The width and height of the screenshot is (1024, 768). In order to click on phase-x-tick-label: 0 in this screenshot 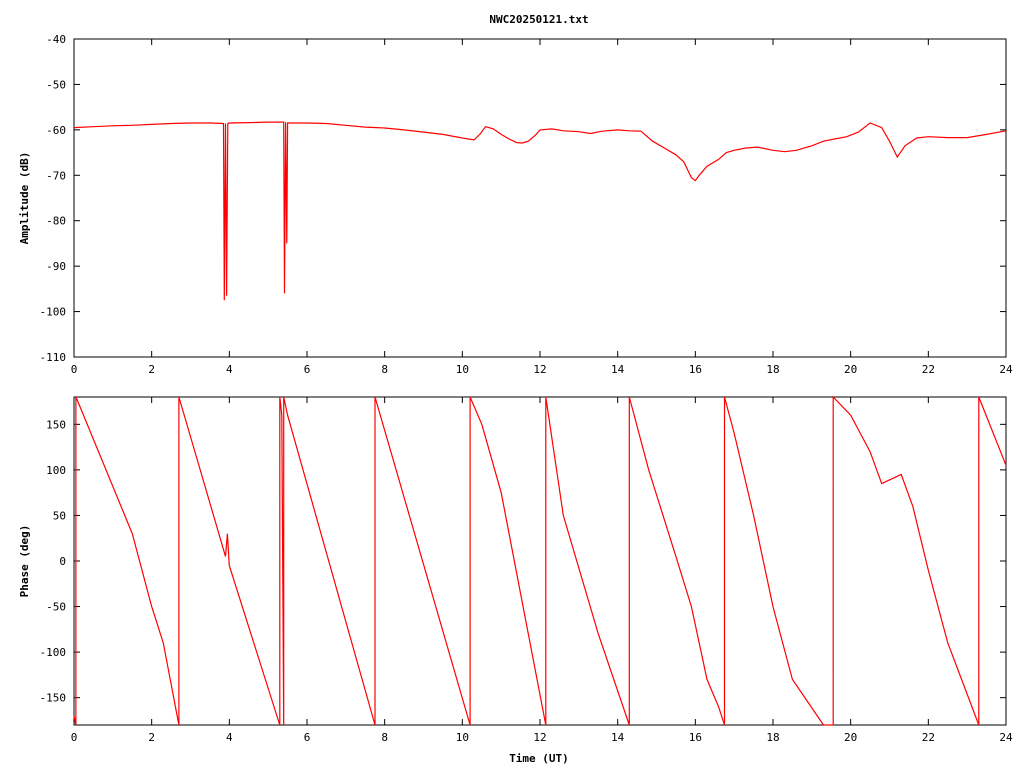, I will do `click(74, 737)`.